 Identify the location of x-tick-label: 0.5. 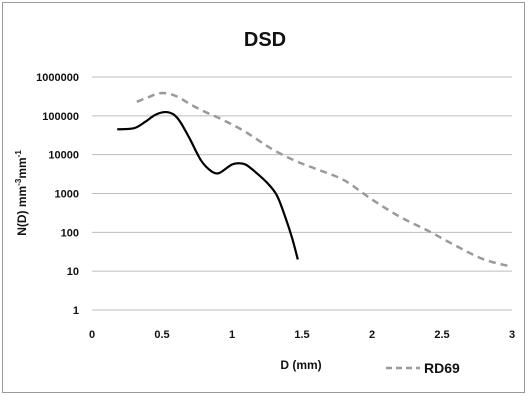
(161, 335).